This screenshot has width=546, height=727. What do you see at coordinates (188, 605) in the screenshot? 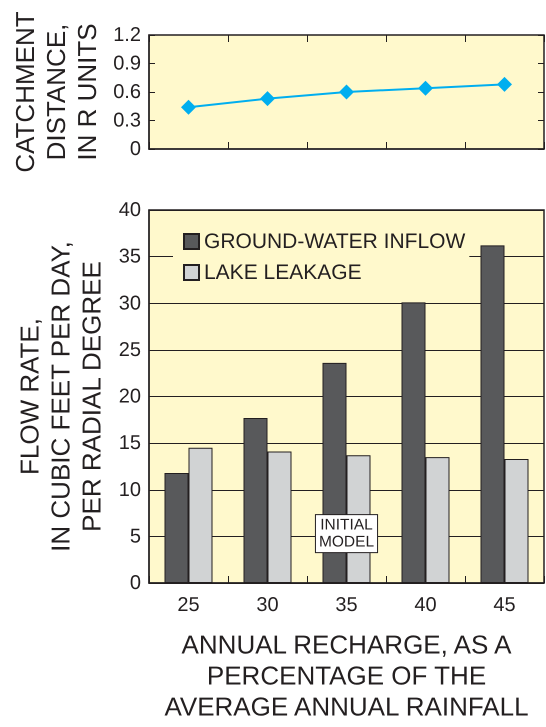
I see `x-tick-label: 25` at bounding box center [188, 605].